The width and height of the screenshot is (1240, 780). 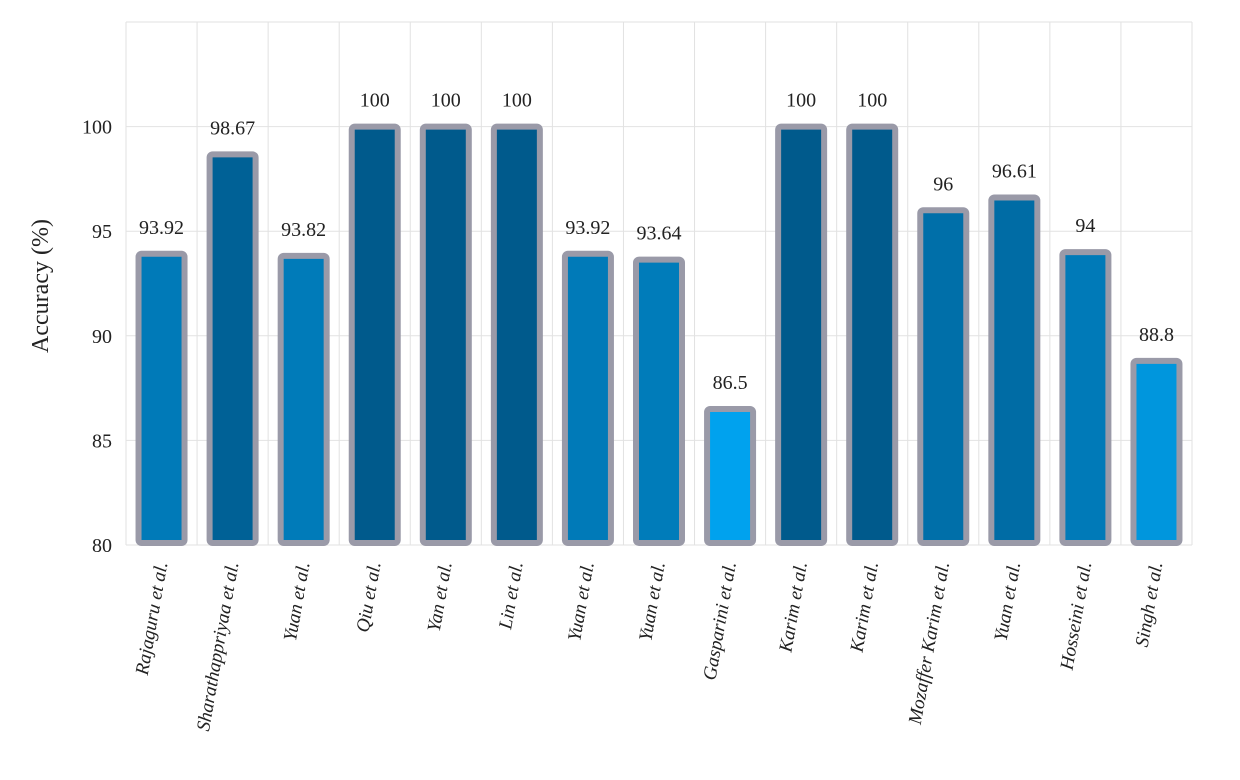 I want to click on category-label: Qiu et al., so click(x=369, y=597).